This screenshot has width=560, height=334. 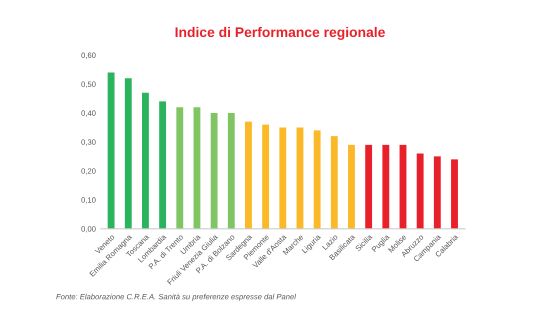 I want to click on chart-title: Indice di Performance regionale, so click(x=280, y=33).